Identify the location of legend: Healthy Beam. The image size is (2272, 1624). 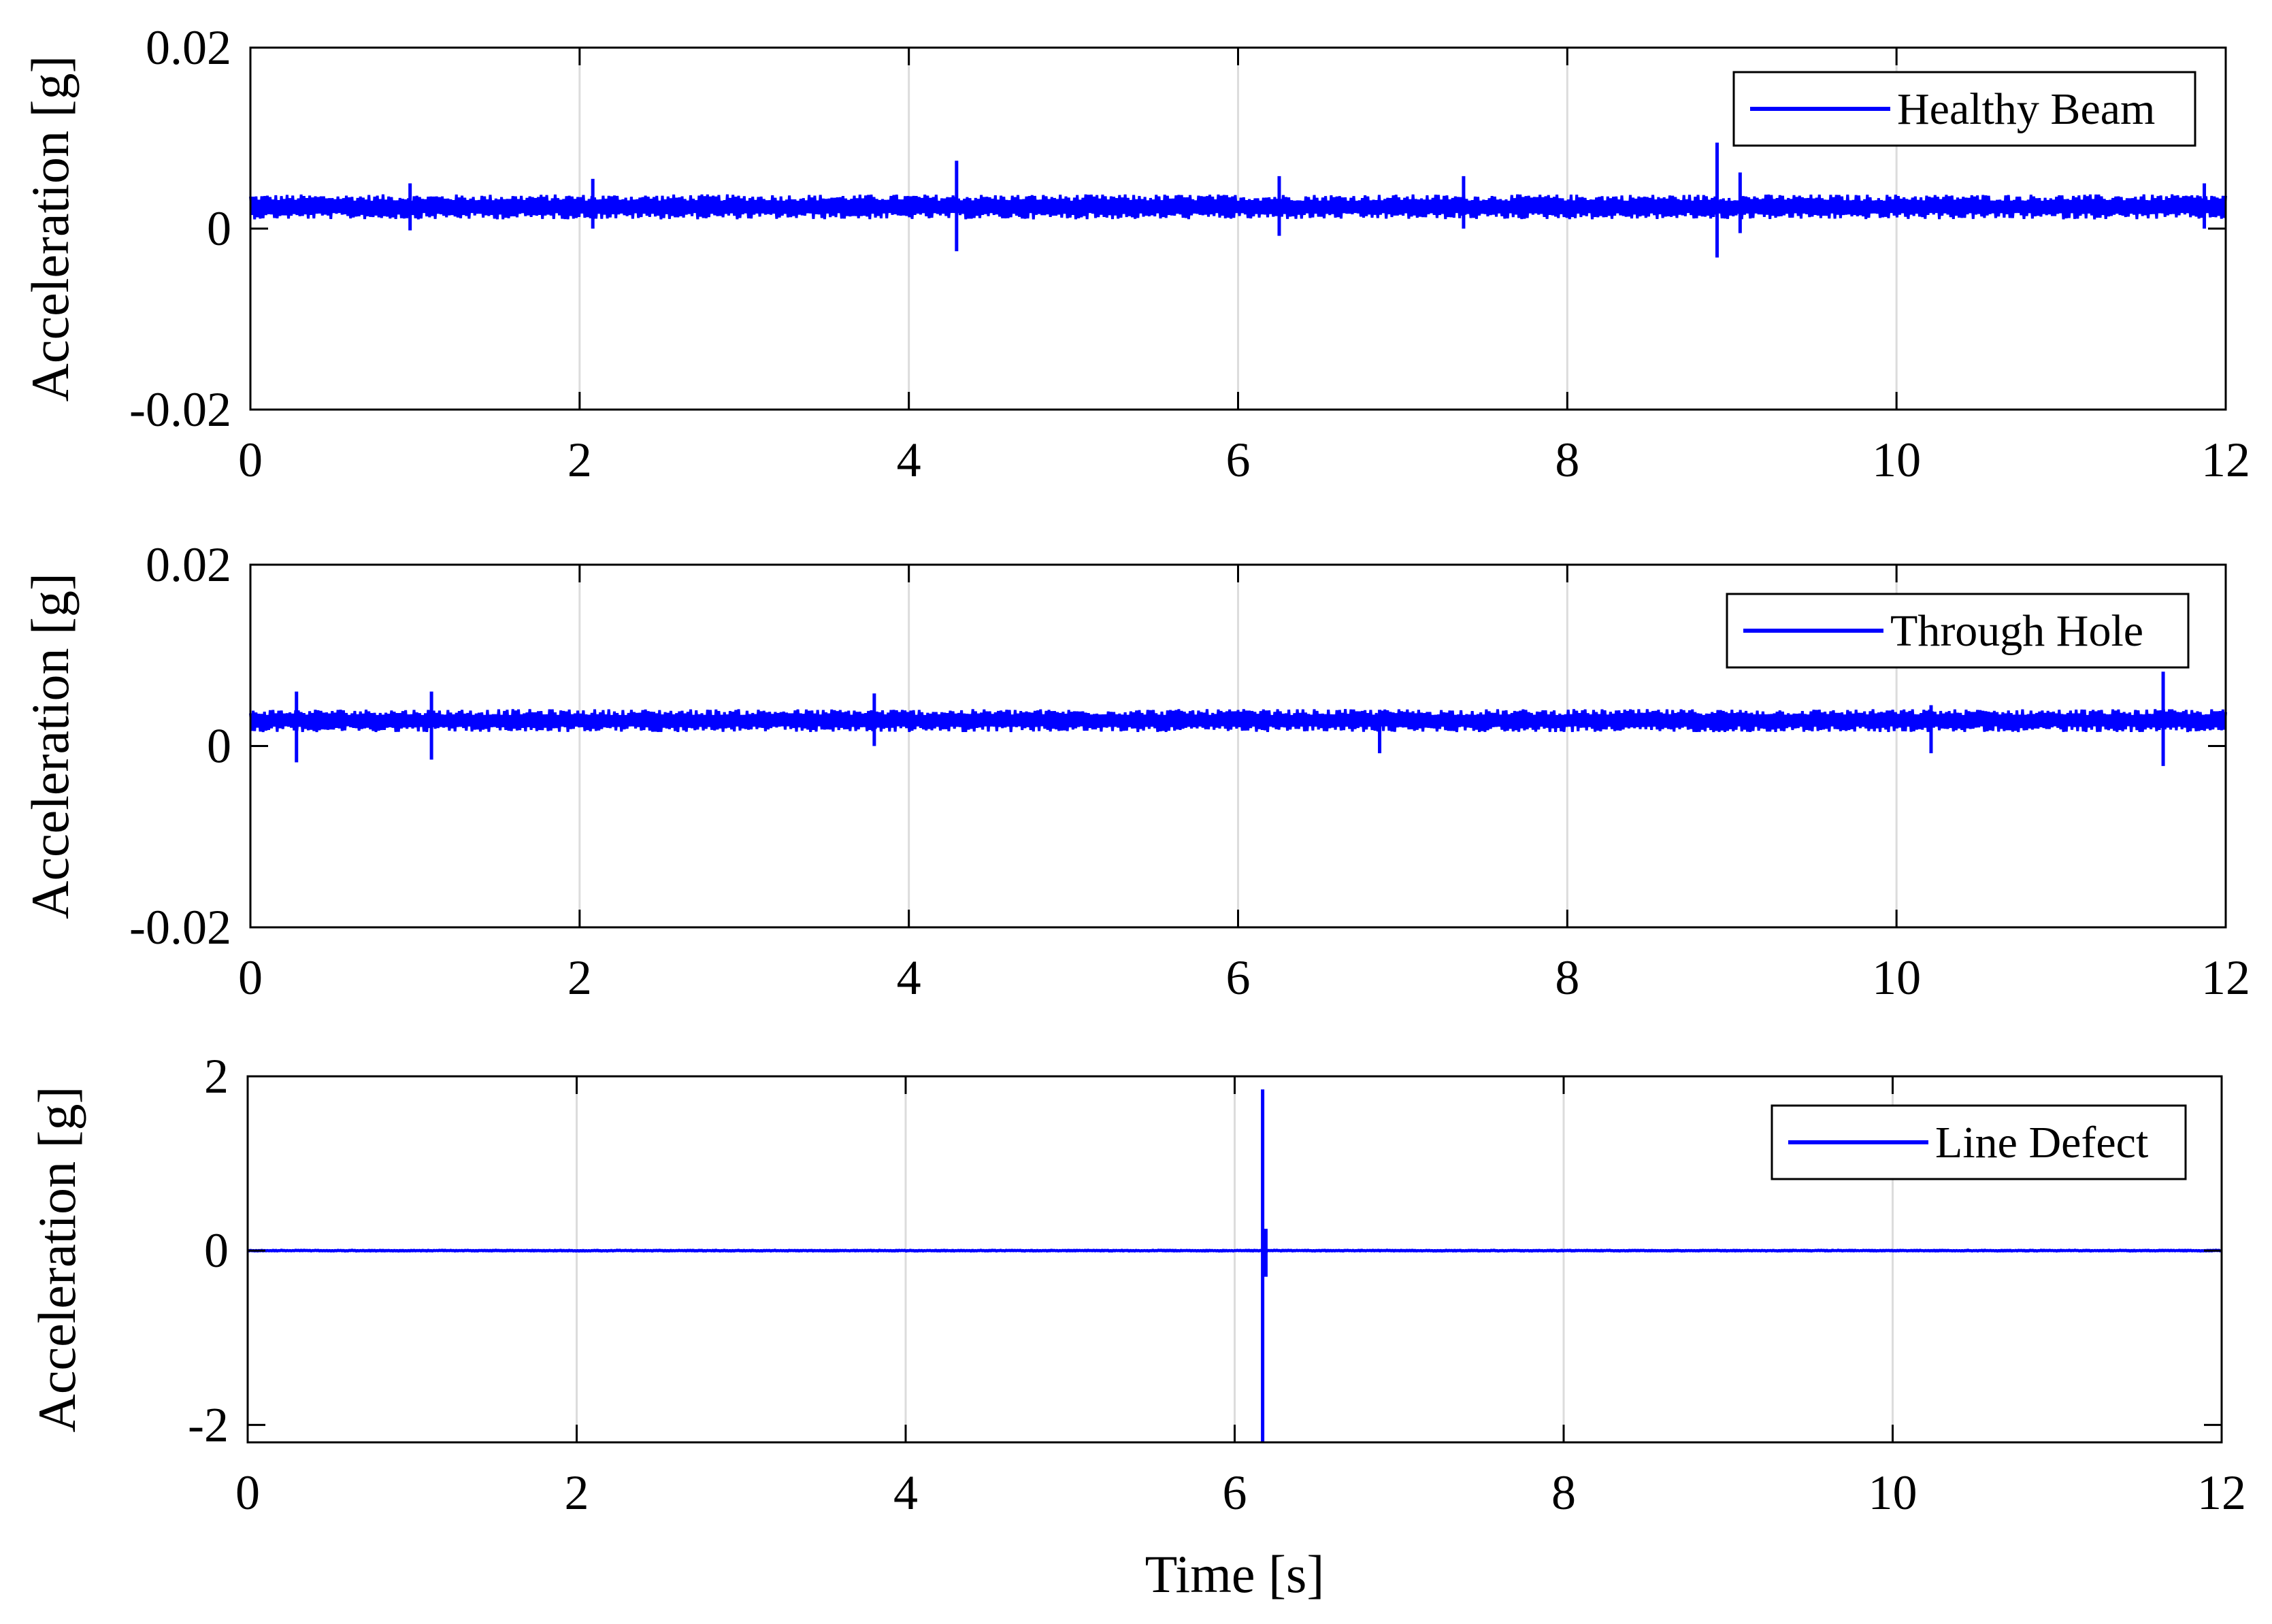
(1964, 109).